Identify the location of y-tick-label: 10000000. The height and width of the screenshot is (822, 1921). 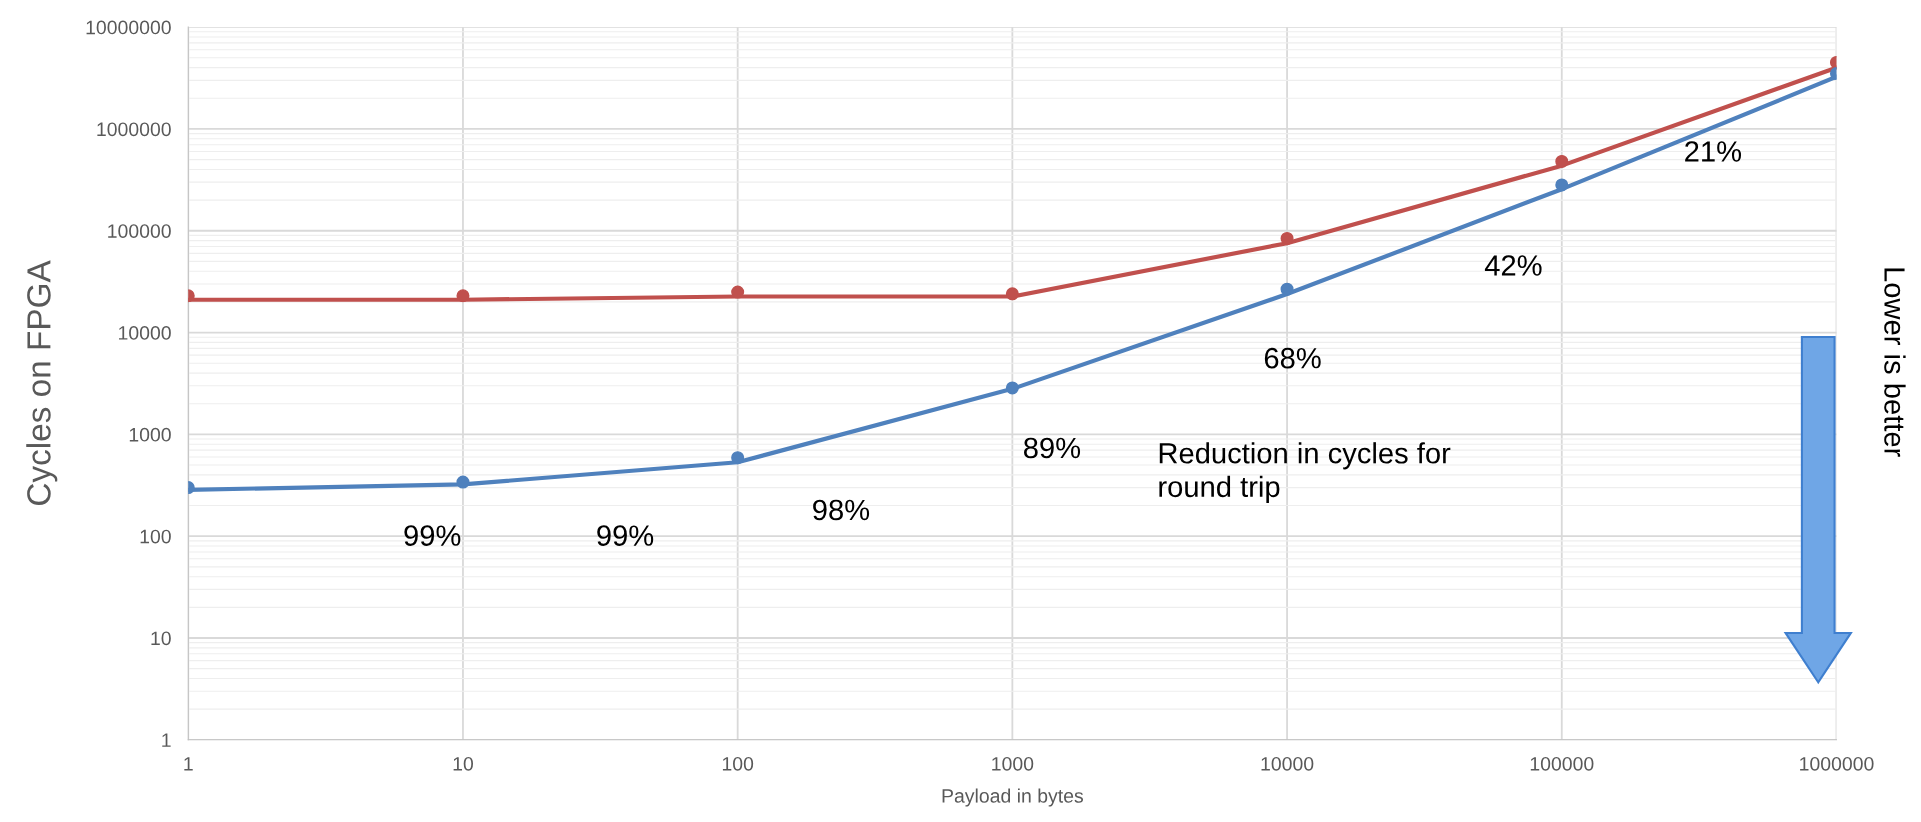
(128, 27).